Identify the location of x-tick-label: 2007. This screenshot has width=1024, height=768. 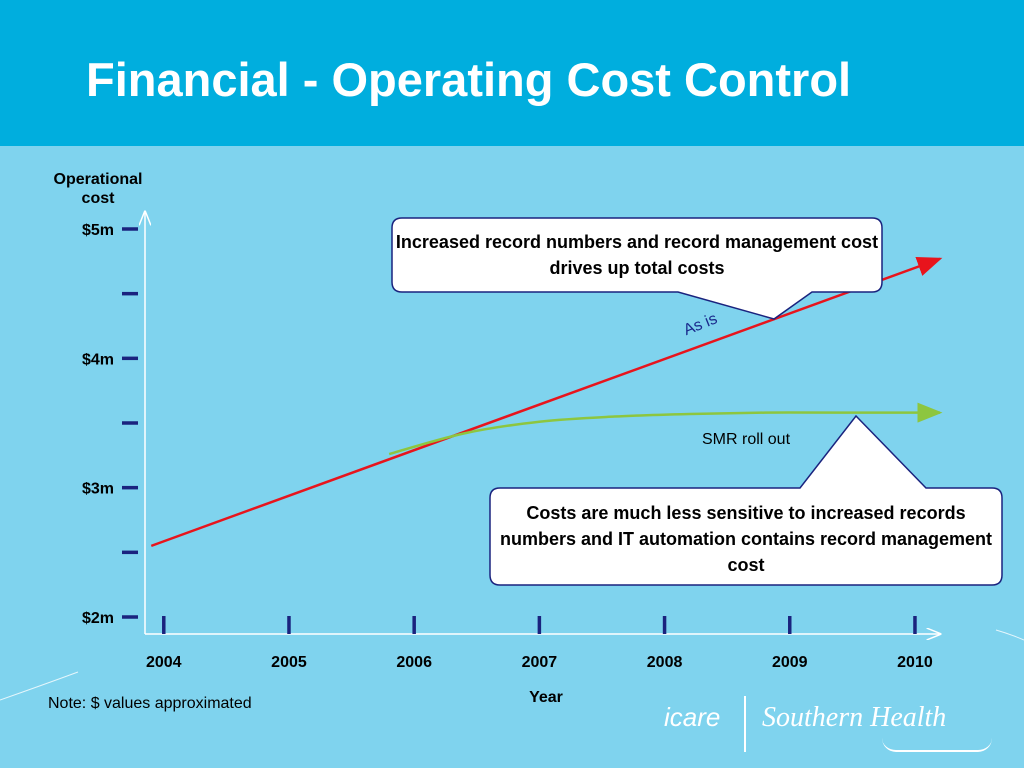
(540, 662).